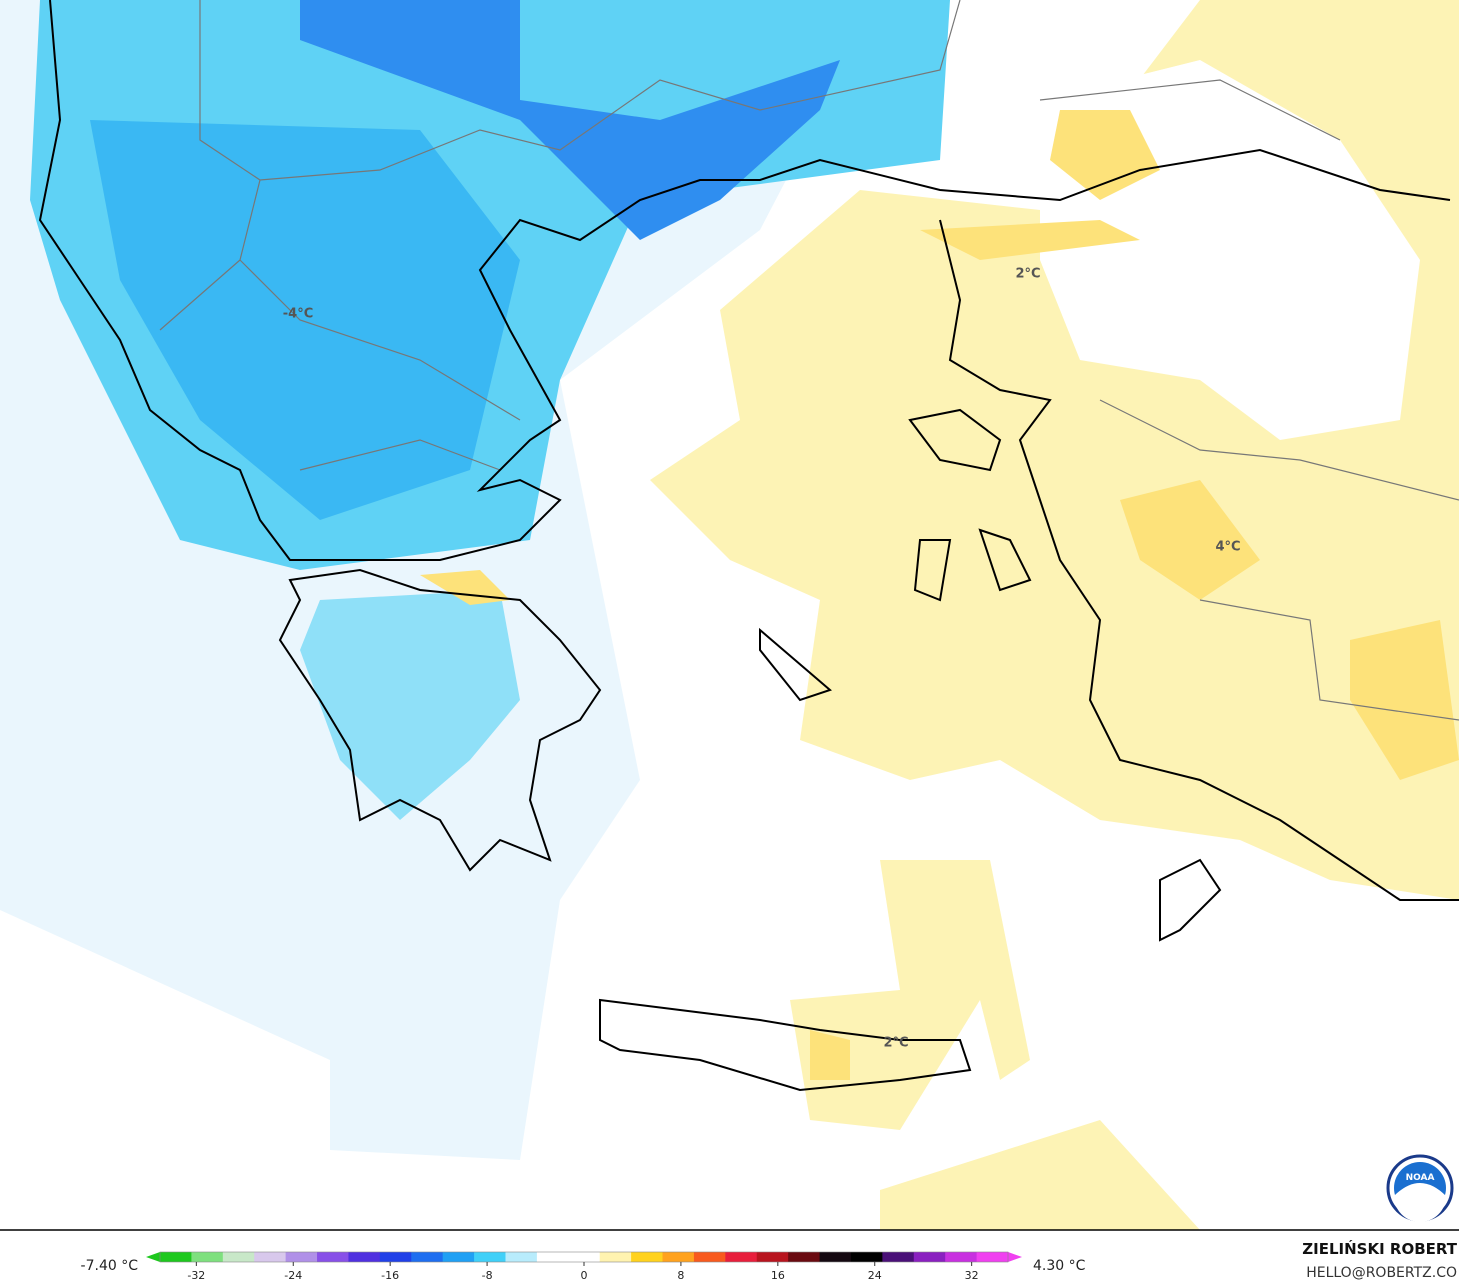 This screenshot has width=1459, height=1287. I want to click on colorbar-tick-label: 0, so click(584, 1275).